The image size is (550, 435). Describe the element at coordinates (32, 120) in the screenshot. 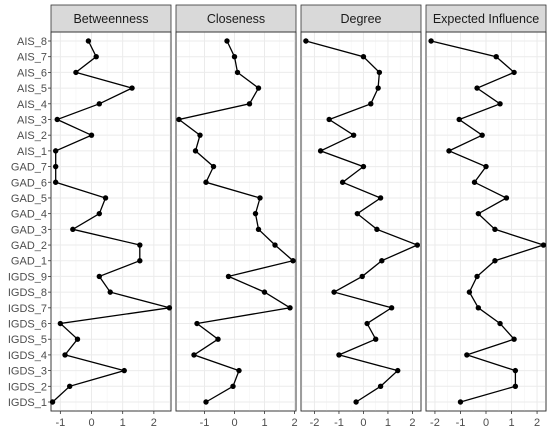

I see `y-tick-label-ais-3: AIS_3` at that location.